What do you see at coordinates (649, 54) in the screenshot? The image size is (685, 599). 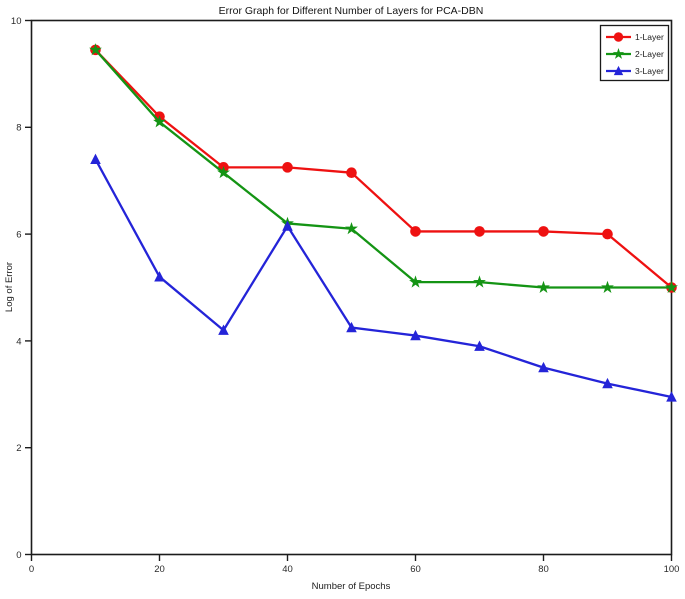 I see `legend-label: 2-Layer` at bounding box center [649, 54].